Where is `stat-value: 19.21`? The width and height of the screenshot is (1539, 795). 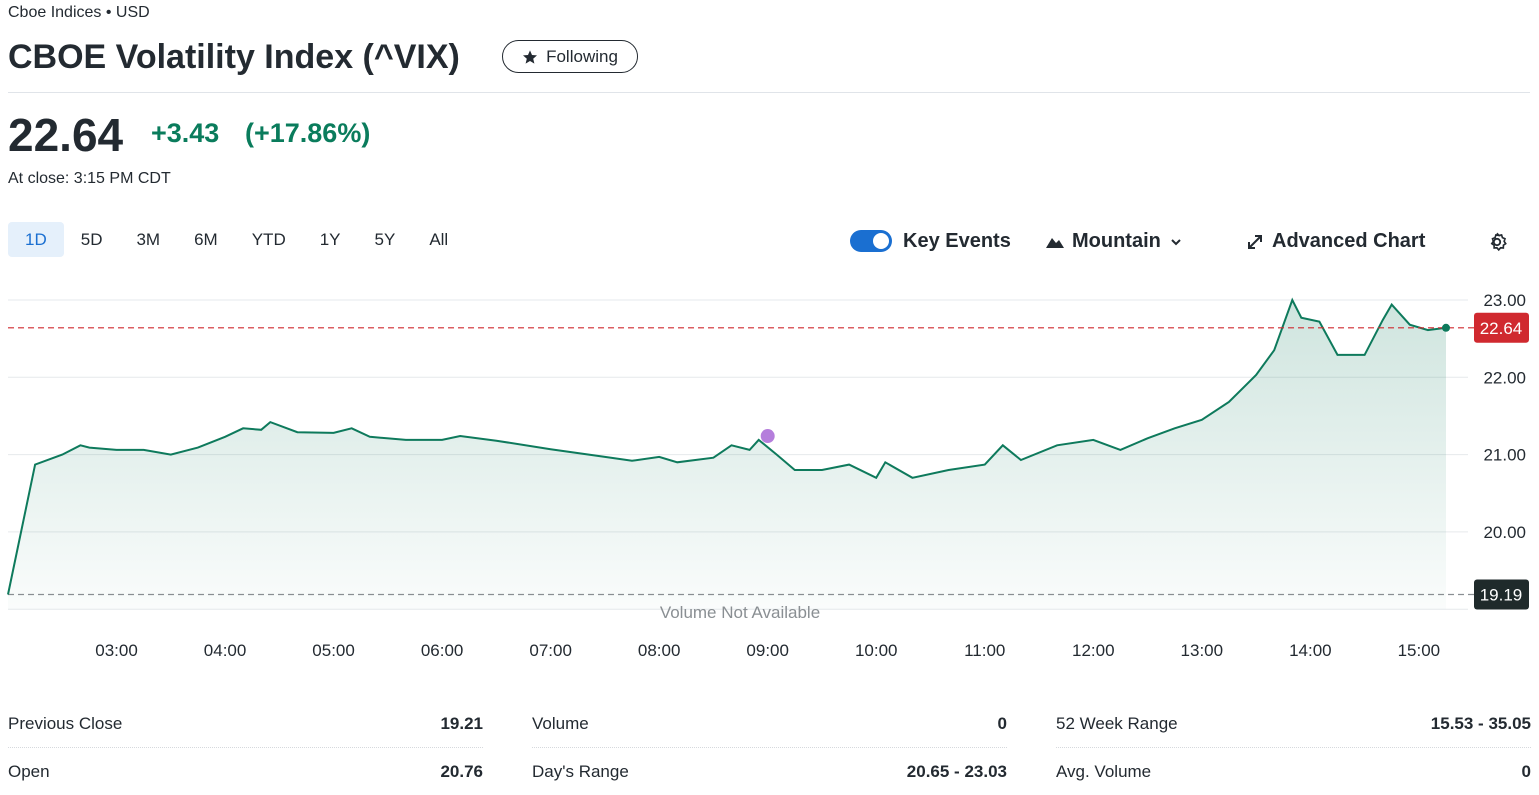 stat-value: 19.21 is located at coordinates (461, 723).